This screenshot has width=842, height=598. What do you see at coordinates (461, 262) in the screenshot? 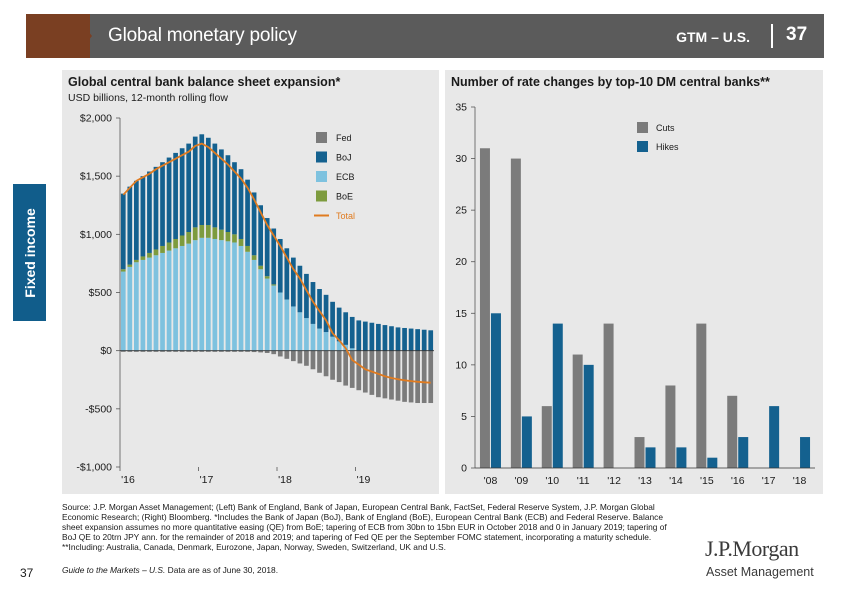
I see `y-tick-label: 20` at bounding box center [461, 262].